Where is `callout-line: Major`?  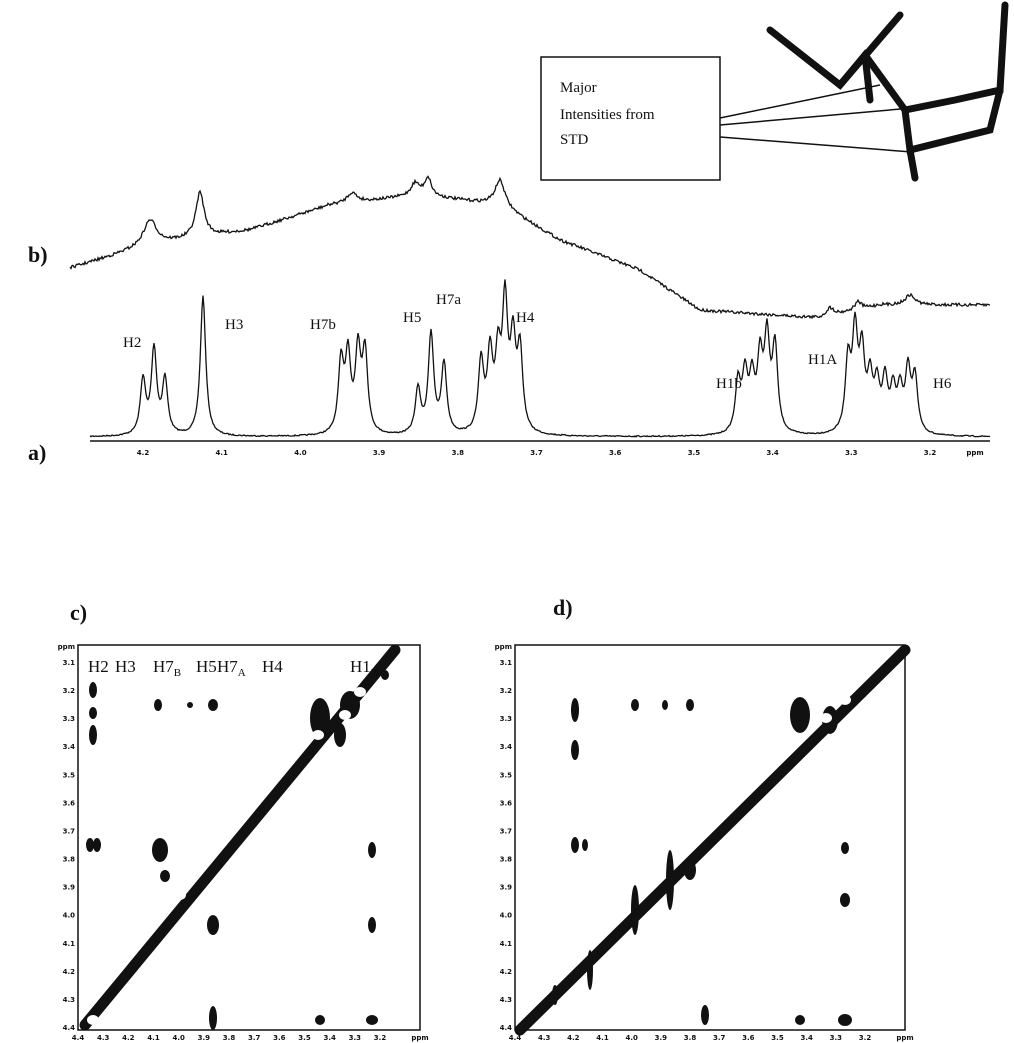
callout-line: Major is located at coordinates (578, 88).